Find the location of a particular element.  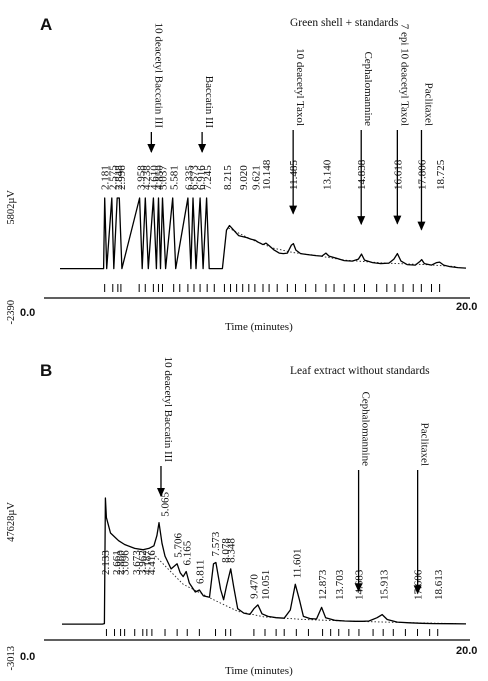

peak-rt-label: 8.078 is located at coordinates (226, 550).